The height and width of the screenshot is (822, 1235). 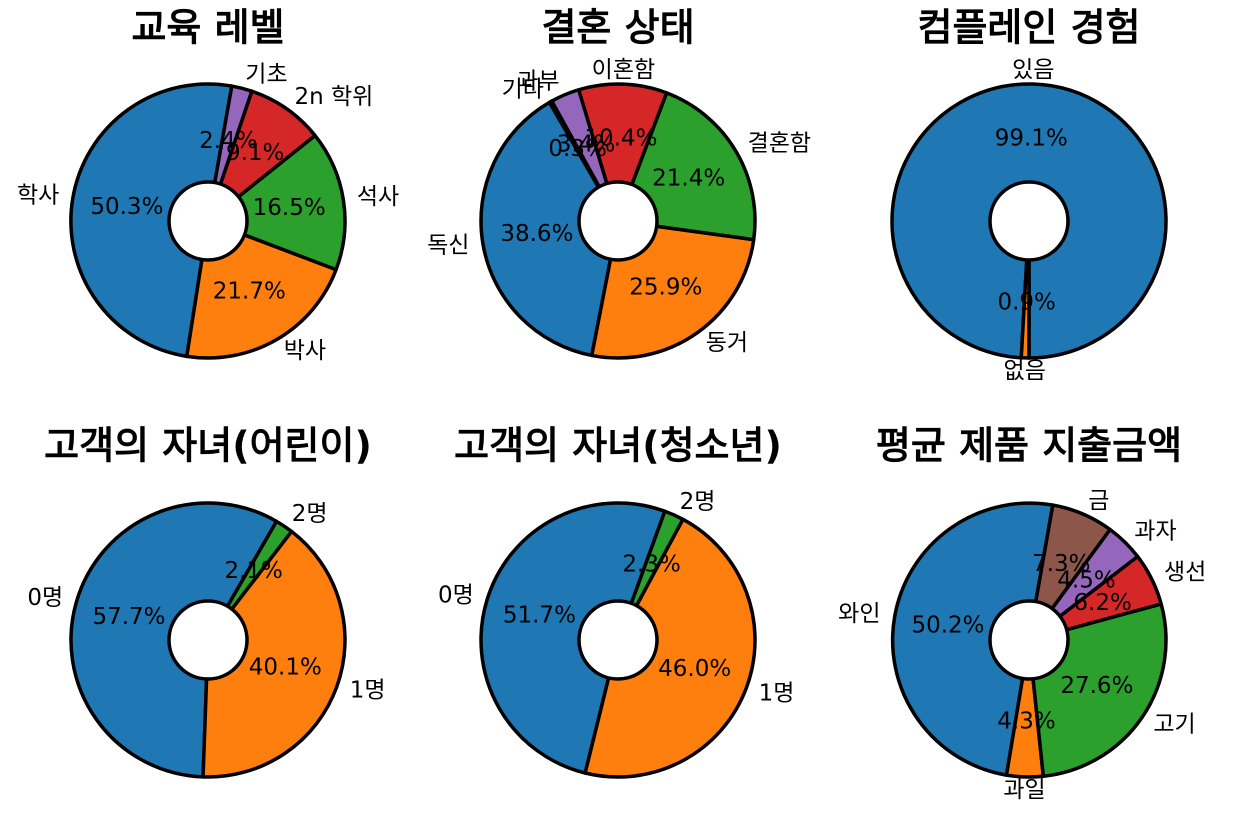 I want to click on slice-percent-label: 0.9%, so click(x=1026, y=303).